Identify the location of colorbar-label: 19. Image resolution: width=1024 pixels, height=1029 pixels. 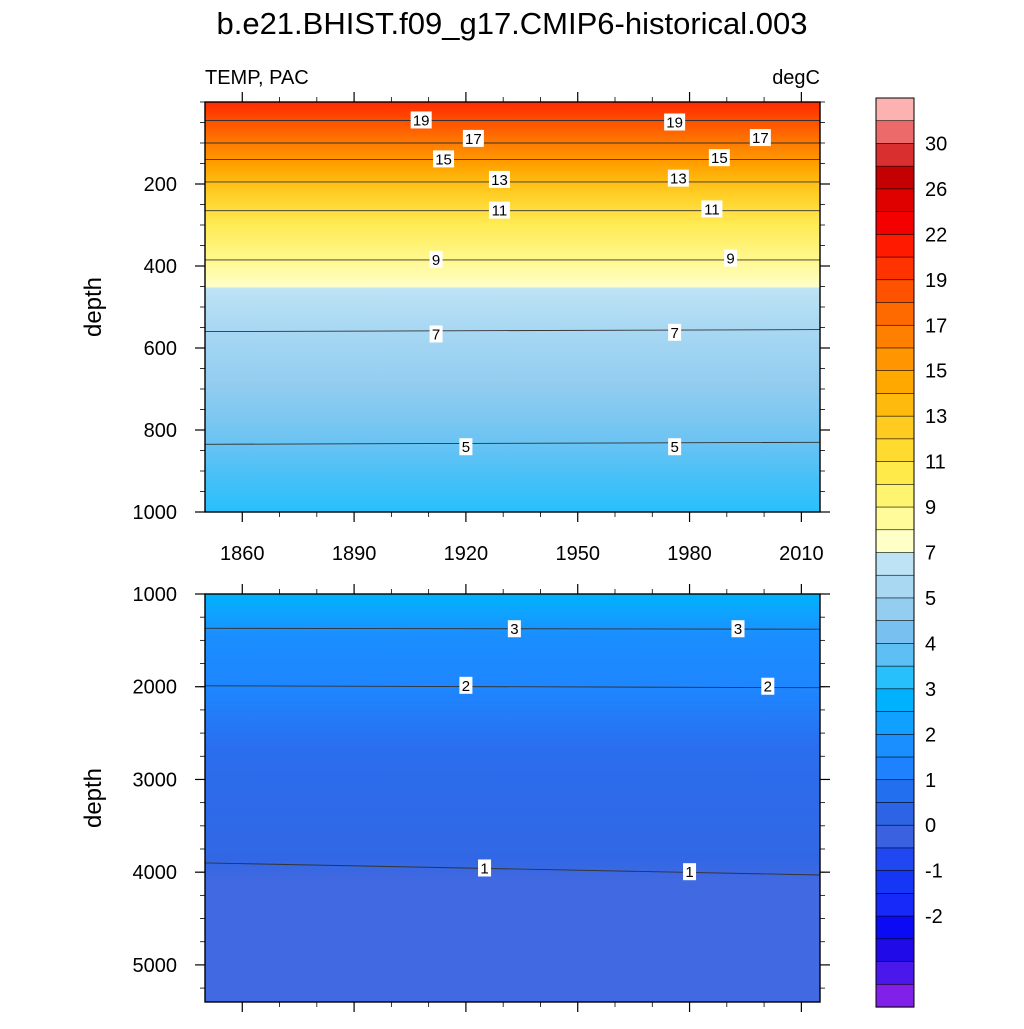
(936, 281).